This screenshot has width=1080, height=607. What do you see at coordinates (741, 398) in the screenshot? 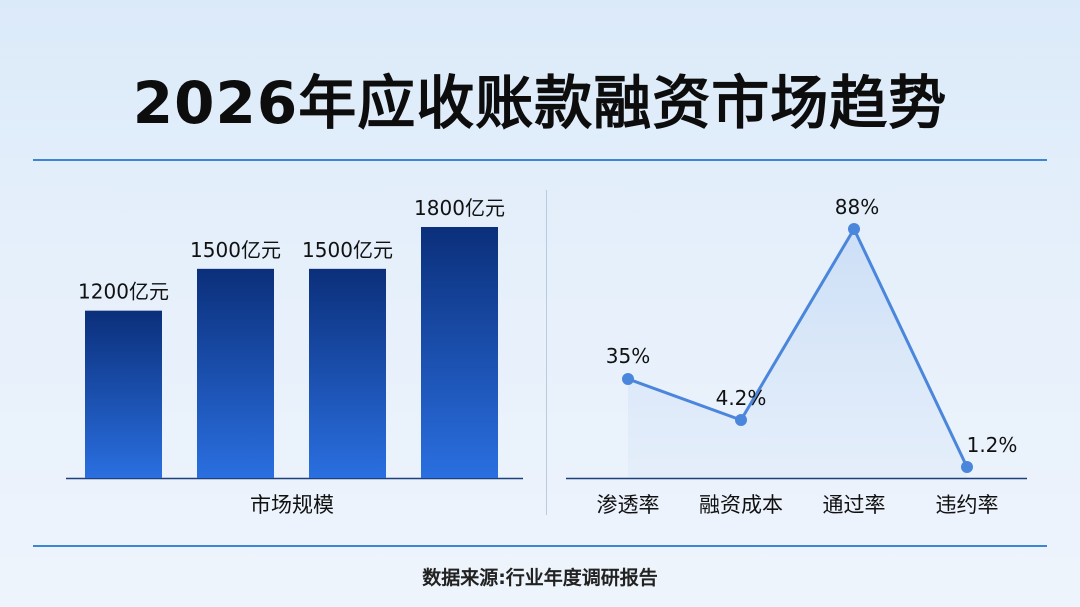
I see `line-data-label: 4.2%` at bounding box center [741, 398].